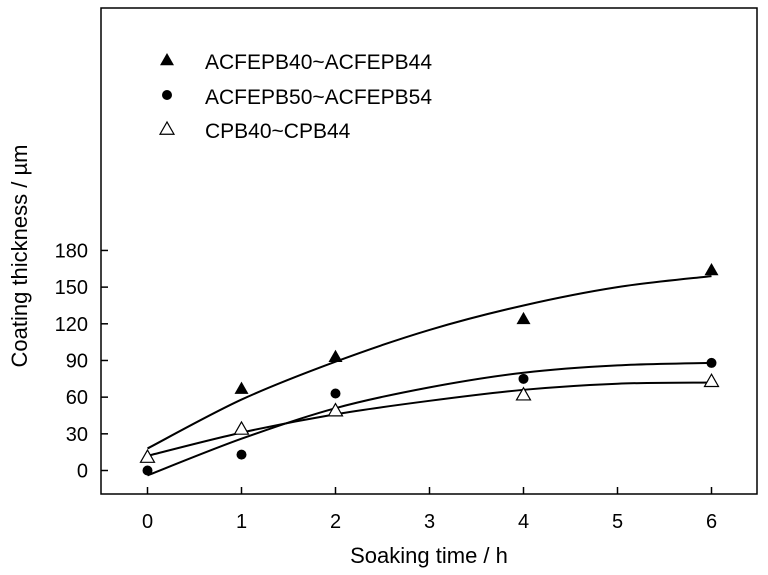 Image resolution: width=768 pixels, height=575 pixels. What do you see at coordinates (77, 435) in the screenshot?
I see `y-tick-label: 30` at bounding box center [77, 435].